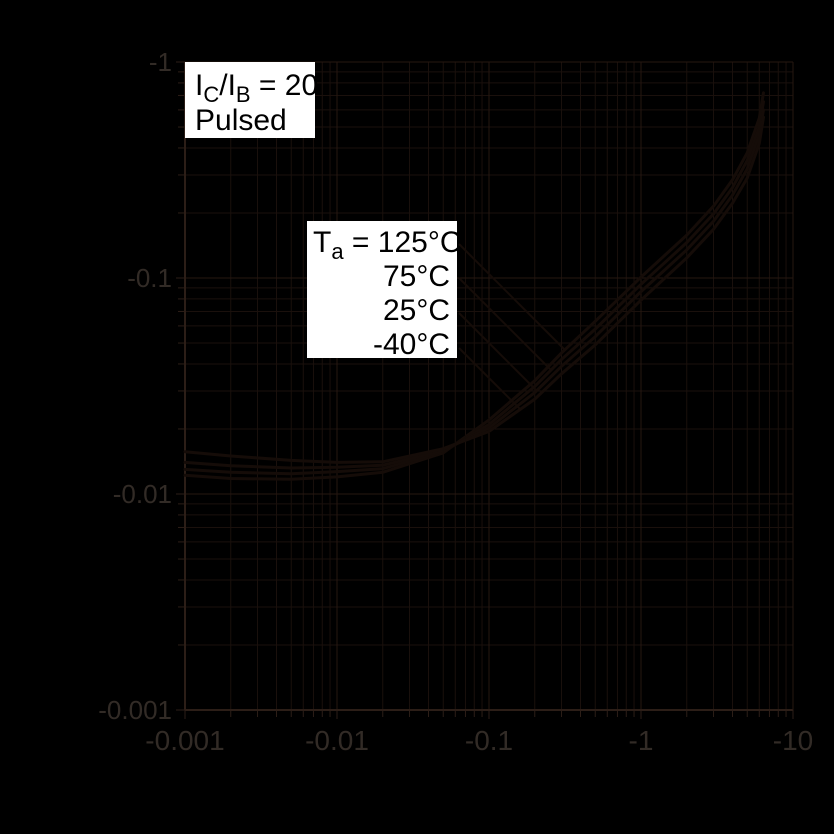 Image resolution: width=834 pixels, height=834 pixels. Describe the element at coordinates (149, 278) in the screenshot. I see `y-tick-label-1: -0.1` at that location.